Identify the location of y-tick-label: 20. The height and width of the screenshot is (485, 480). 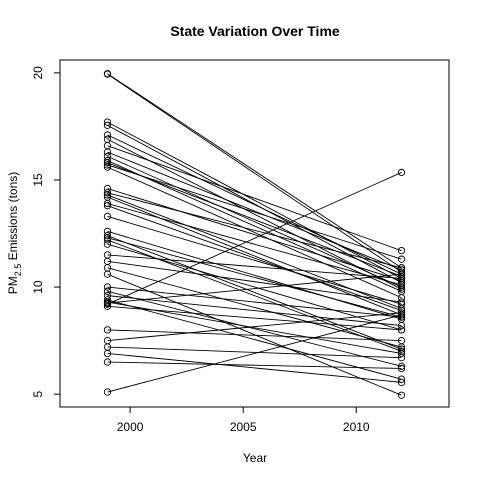
(38, 73).